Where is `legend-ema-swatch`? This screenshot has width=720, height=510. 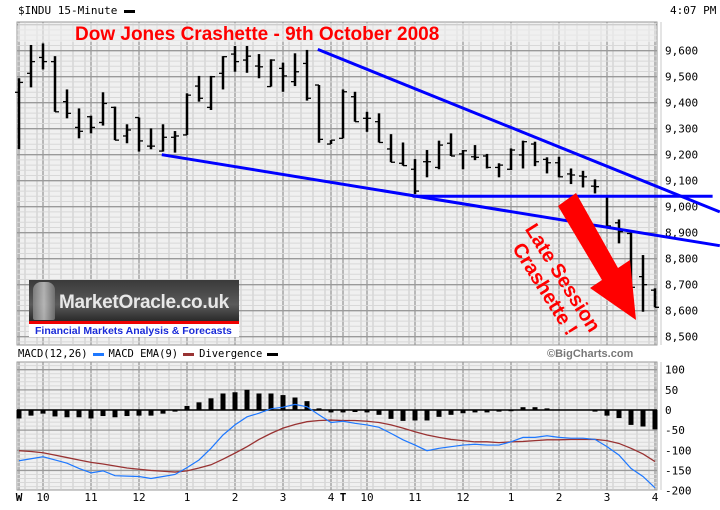
legend-ema-swatch is located at coordinates (189, 354).